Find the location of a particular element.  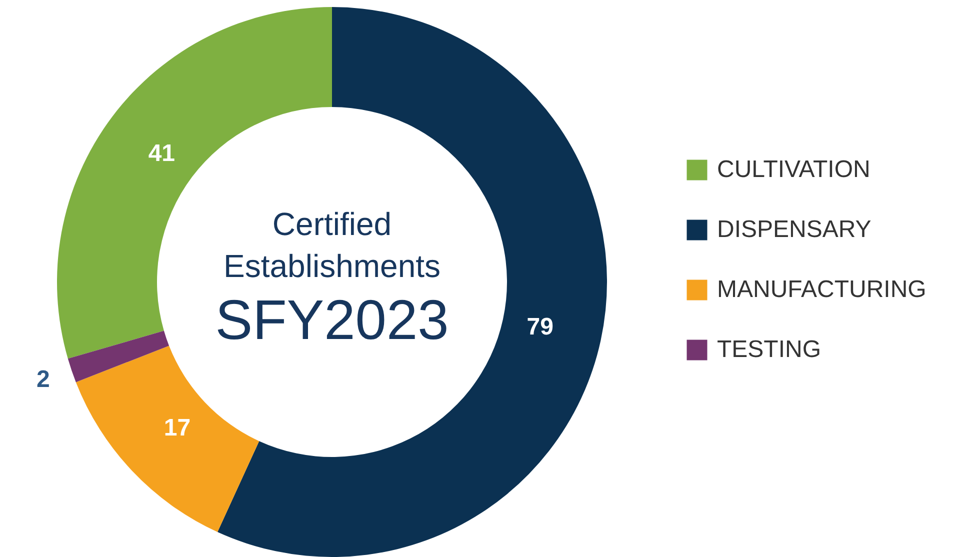

legend-label: DISPENSARY is located at coordinates (794, 229).